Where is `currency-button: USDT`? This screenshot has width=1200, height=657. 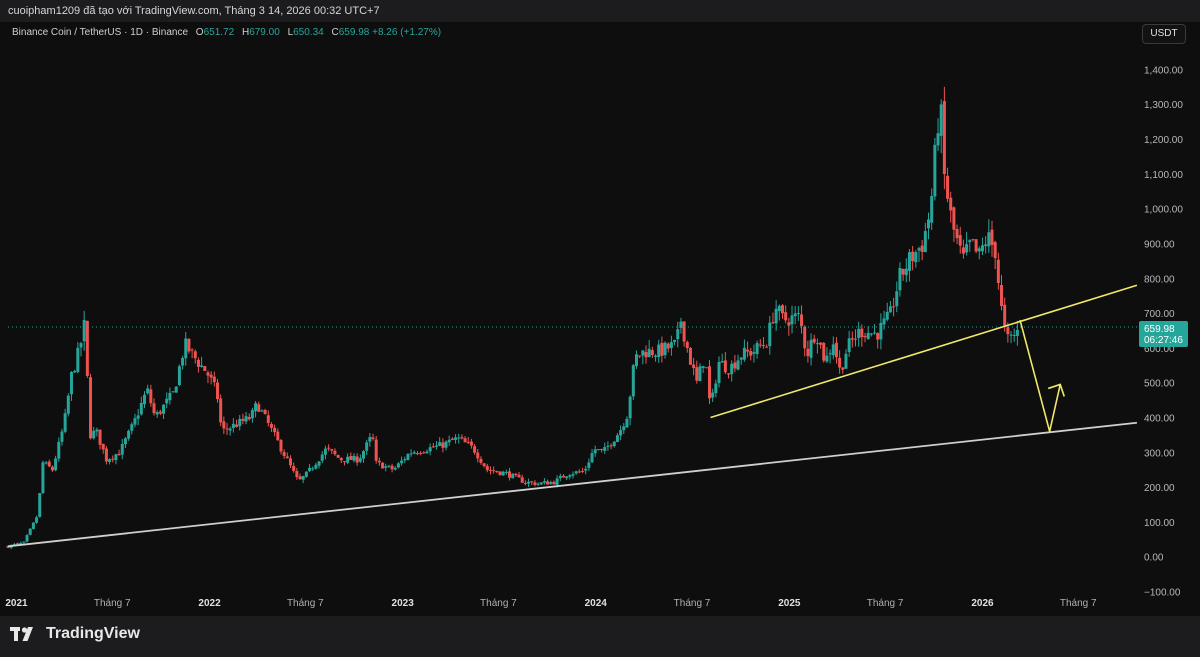
currency-button: USDT is located at coordinates (1164, 34).